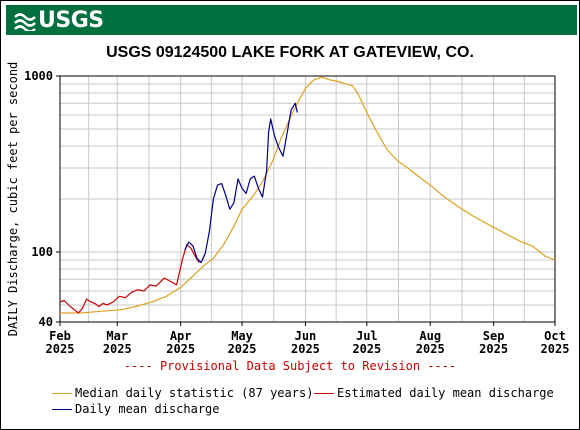 The image size is (580, 430). I want to click on legend-daily-mean-label: Daily mean discharge, so click(147, 409).